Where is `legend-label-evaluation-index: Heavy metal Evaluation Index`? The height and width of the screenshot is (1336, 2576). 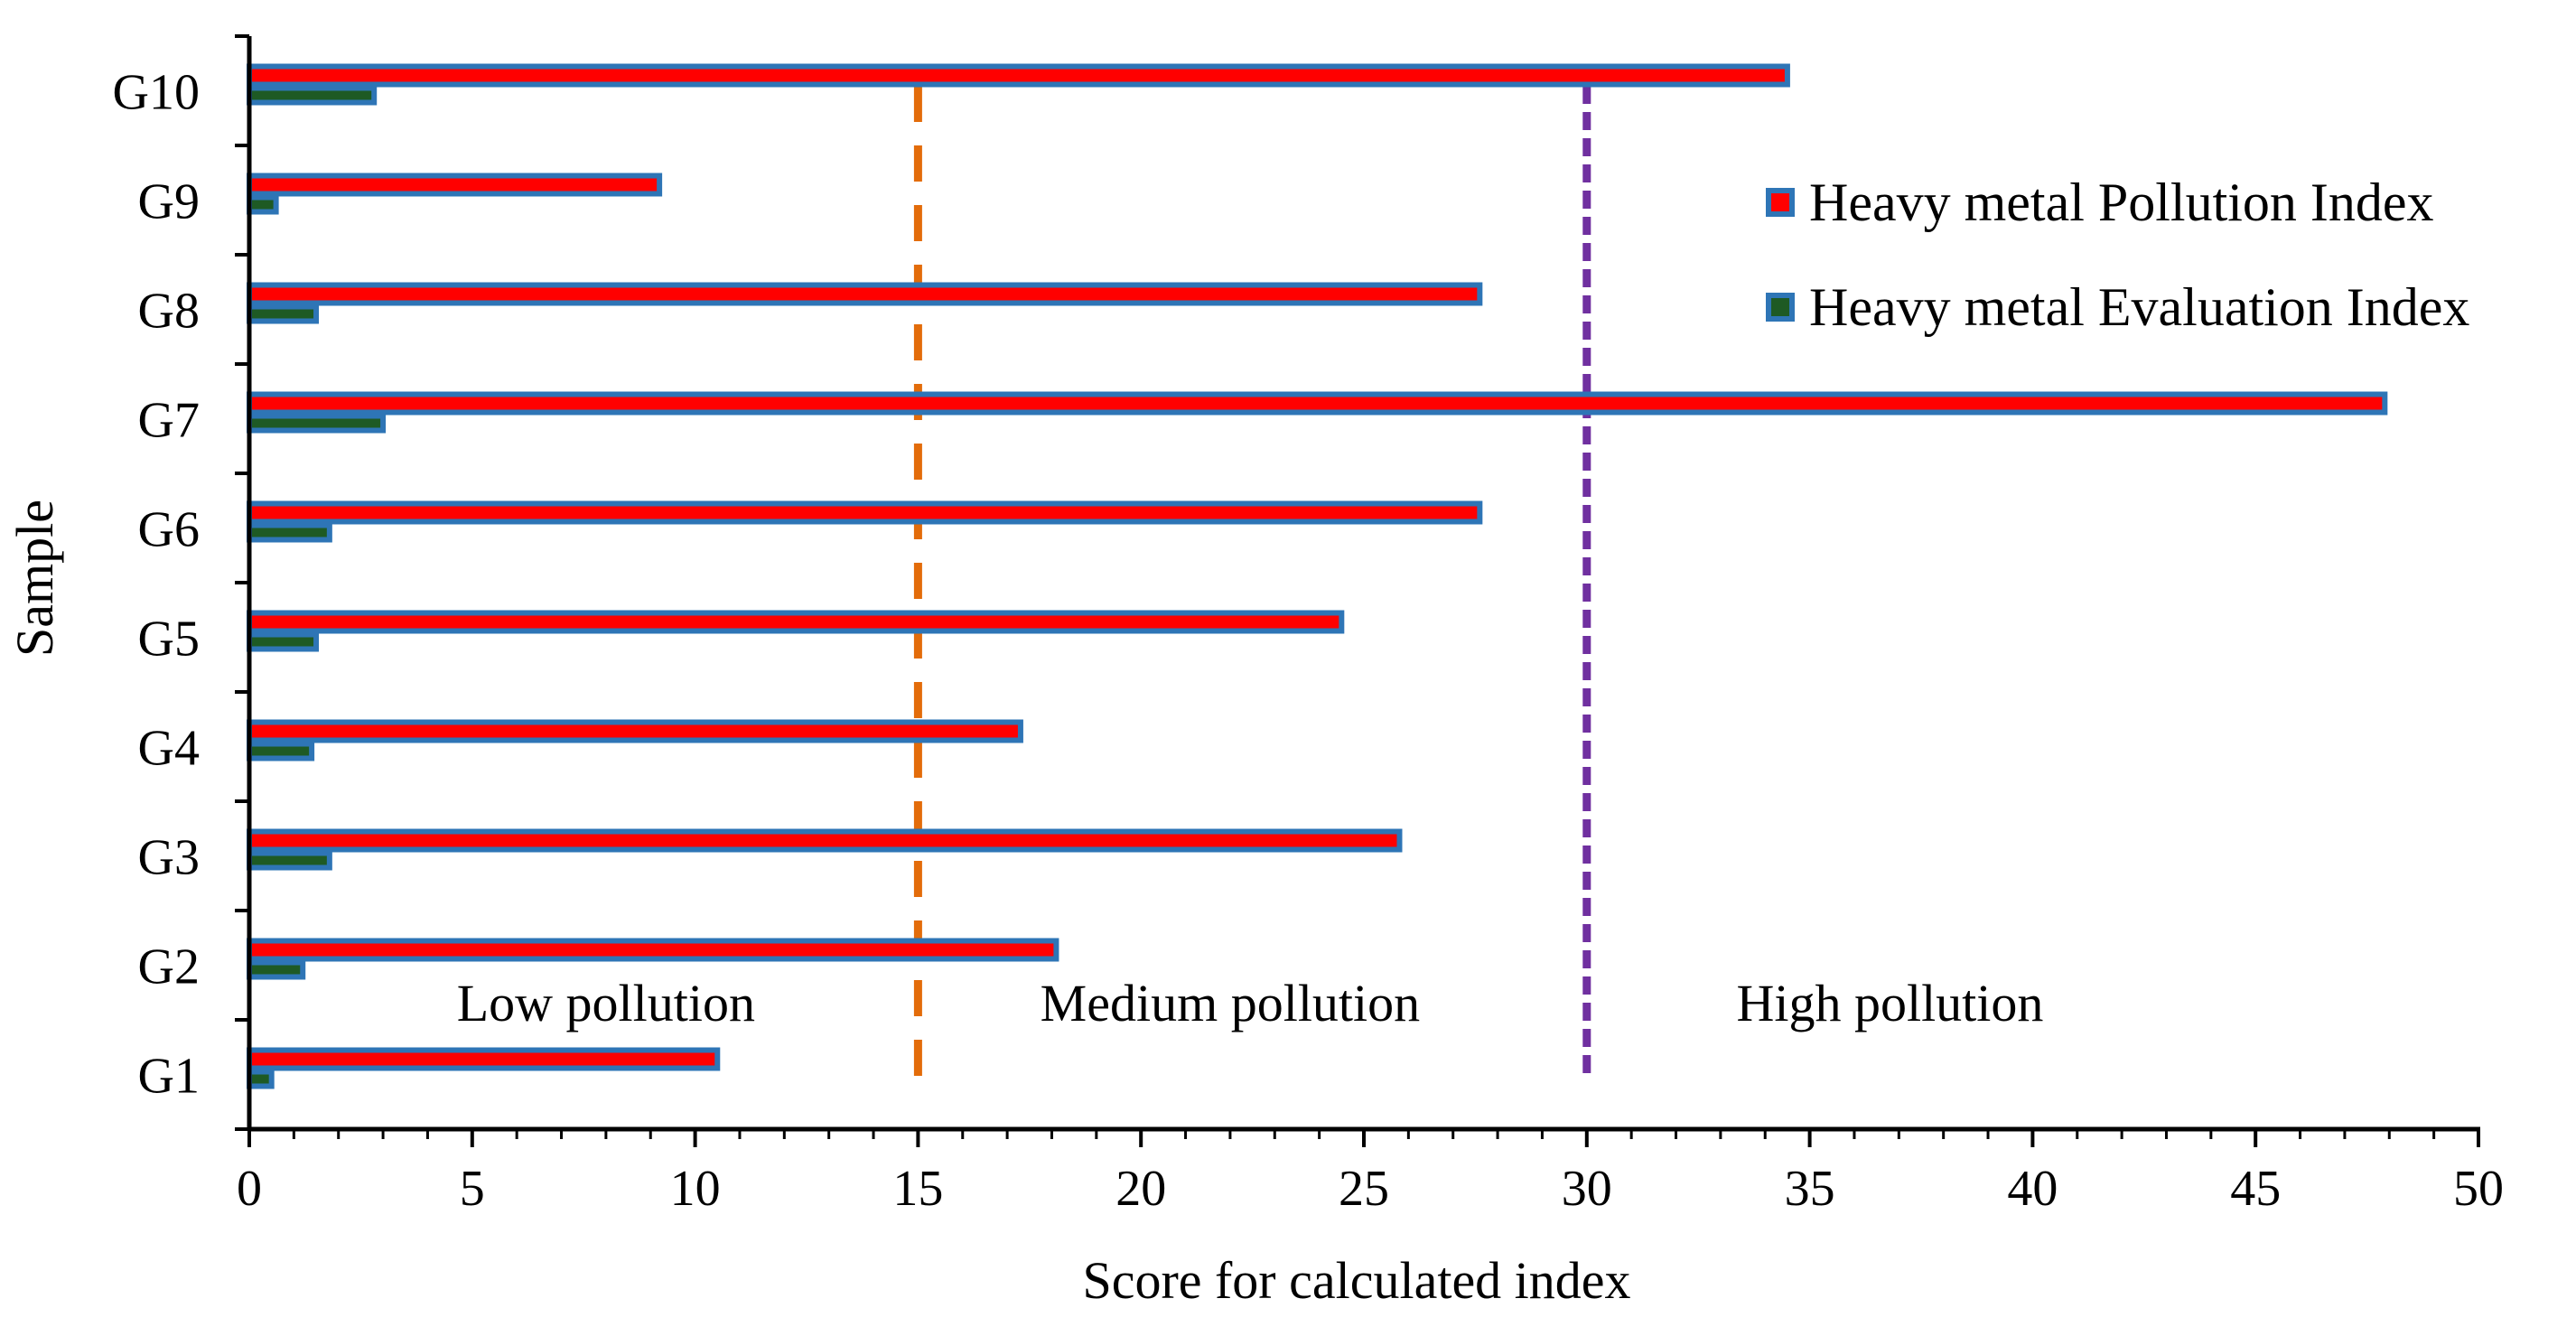
legend-label-evaluation-index: Heavy metal Evaluation Index is located at coordinates (2139, 307).